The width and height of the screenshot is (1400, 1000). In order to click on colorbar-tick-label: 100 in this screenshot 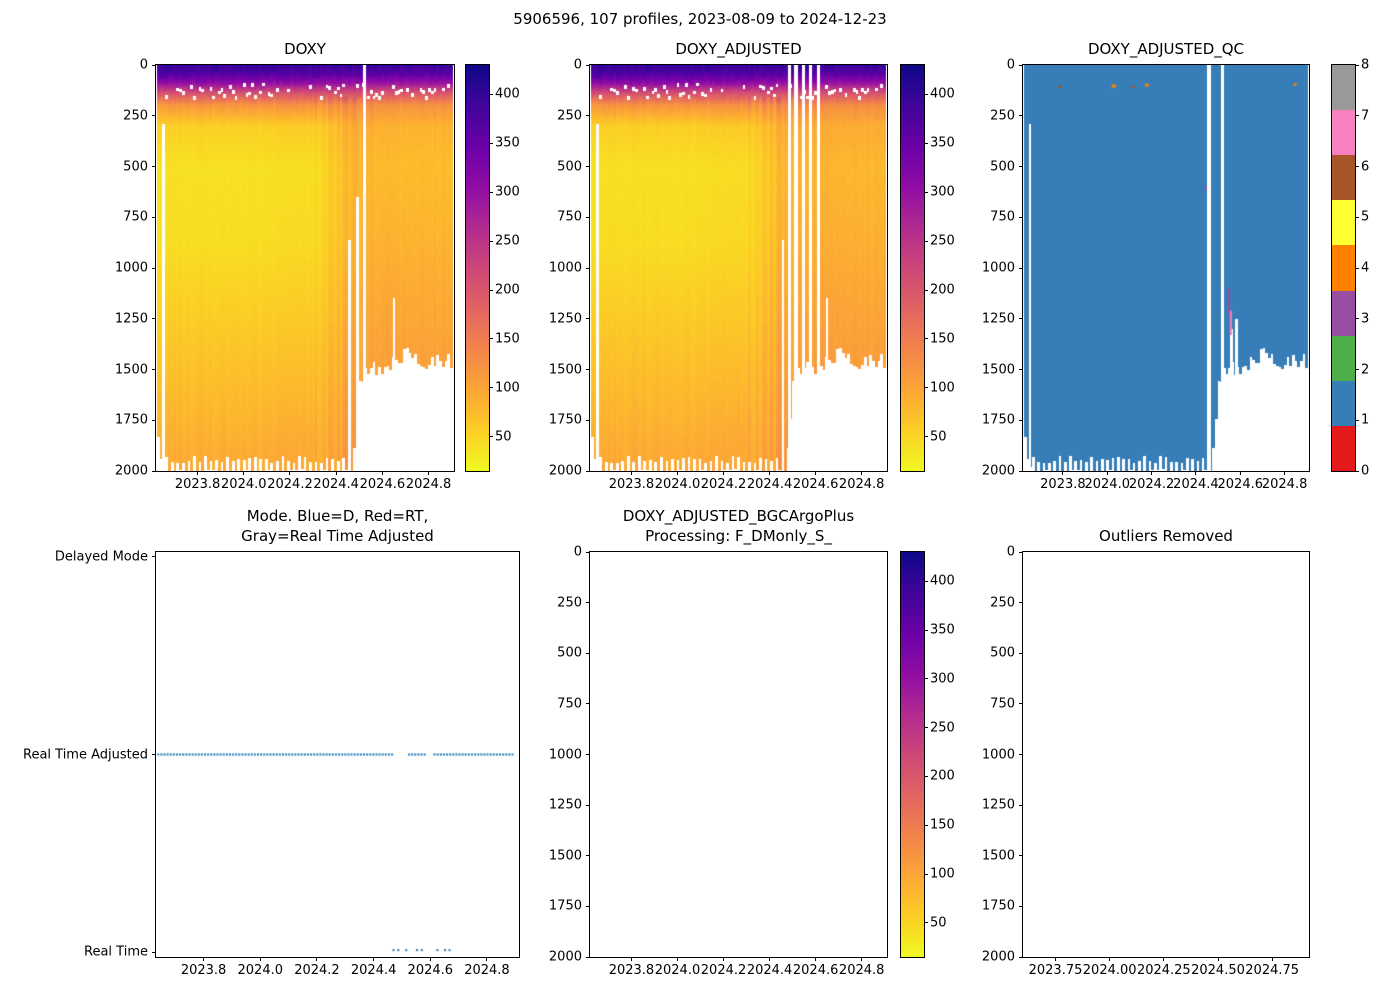, I will do `click(942, 388)`.